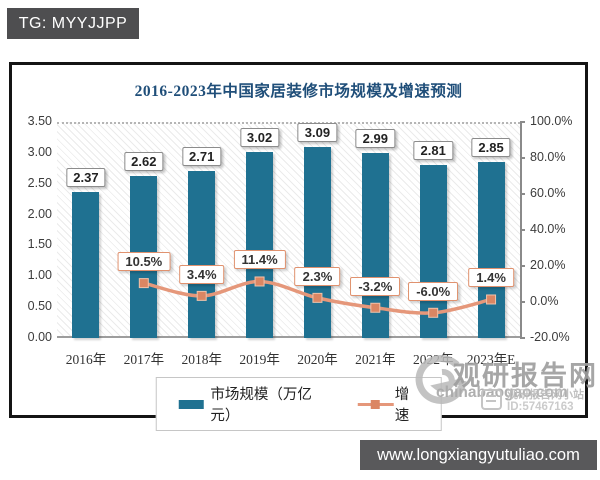 This screenshot has width=600, height=480. I want to click on y-axis-left-tick-label: 0.00, so click(39, 337).